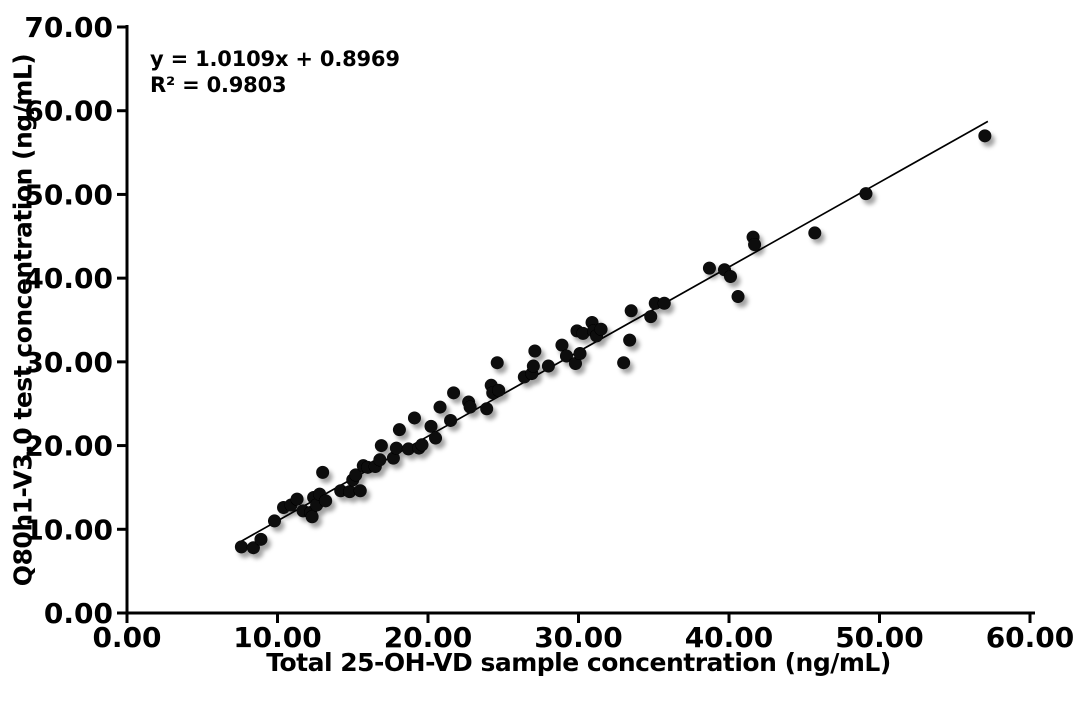 Image resolution: width=1080 pixels, height=704 pixels. What do you see at coordinates (578, 637) in the screenshot?
I see `x-tick-label: 30.00` at bounding box center [578, 637].